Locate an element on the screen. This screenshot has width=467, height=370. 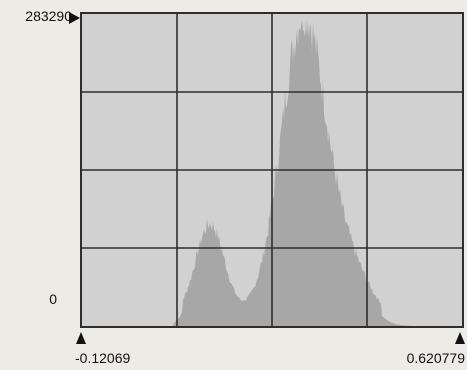
right-triangle-icon is located at coordinates (74, 18).